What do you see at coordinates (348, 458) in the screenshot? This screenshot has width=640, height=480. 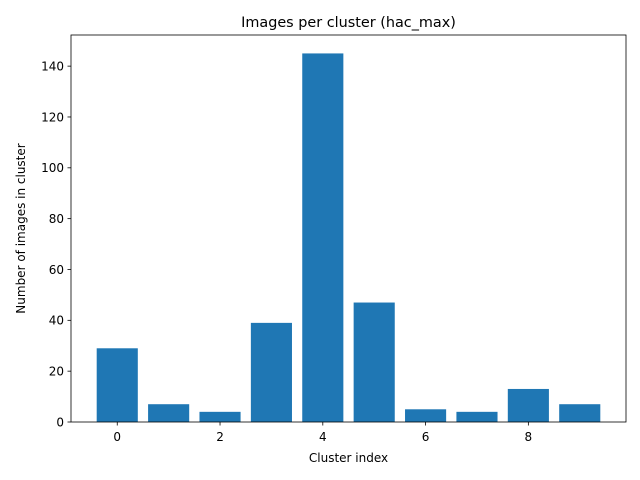 I see `x-axis-label: Cluster index` at bounding box center [348, 458].